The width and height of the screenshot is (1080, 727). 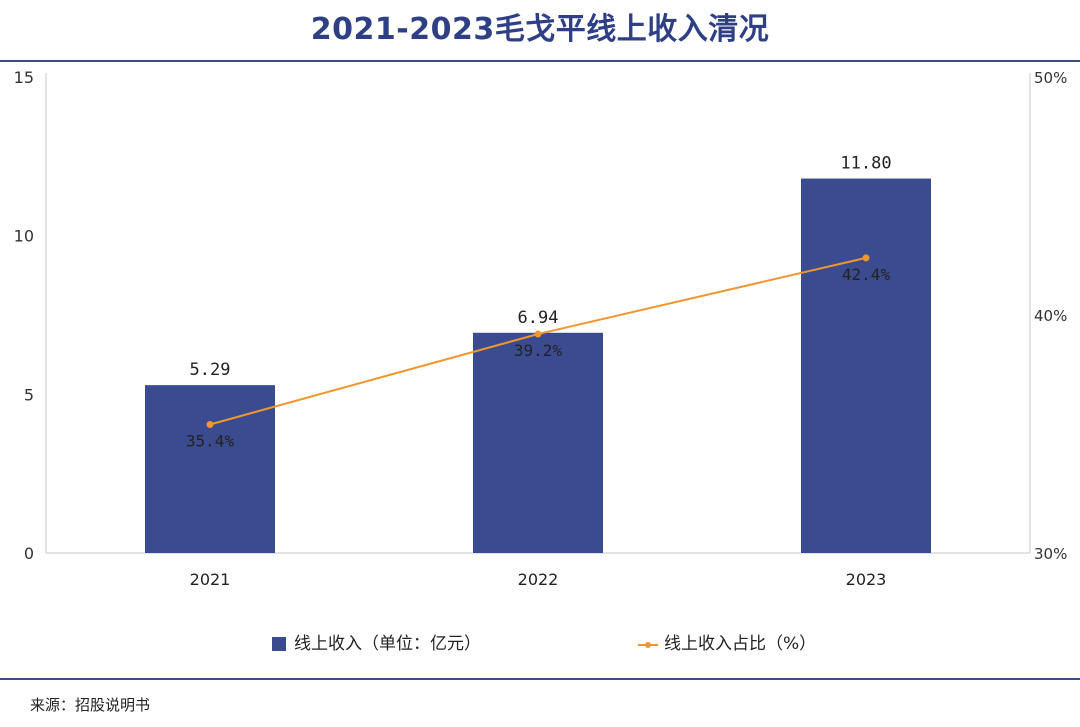 What do you see at coordinates (29, 553) in the screenshot?
I see `left-axis-tick-label: 0` at bounding box center [29, 553].